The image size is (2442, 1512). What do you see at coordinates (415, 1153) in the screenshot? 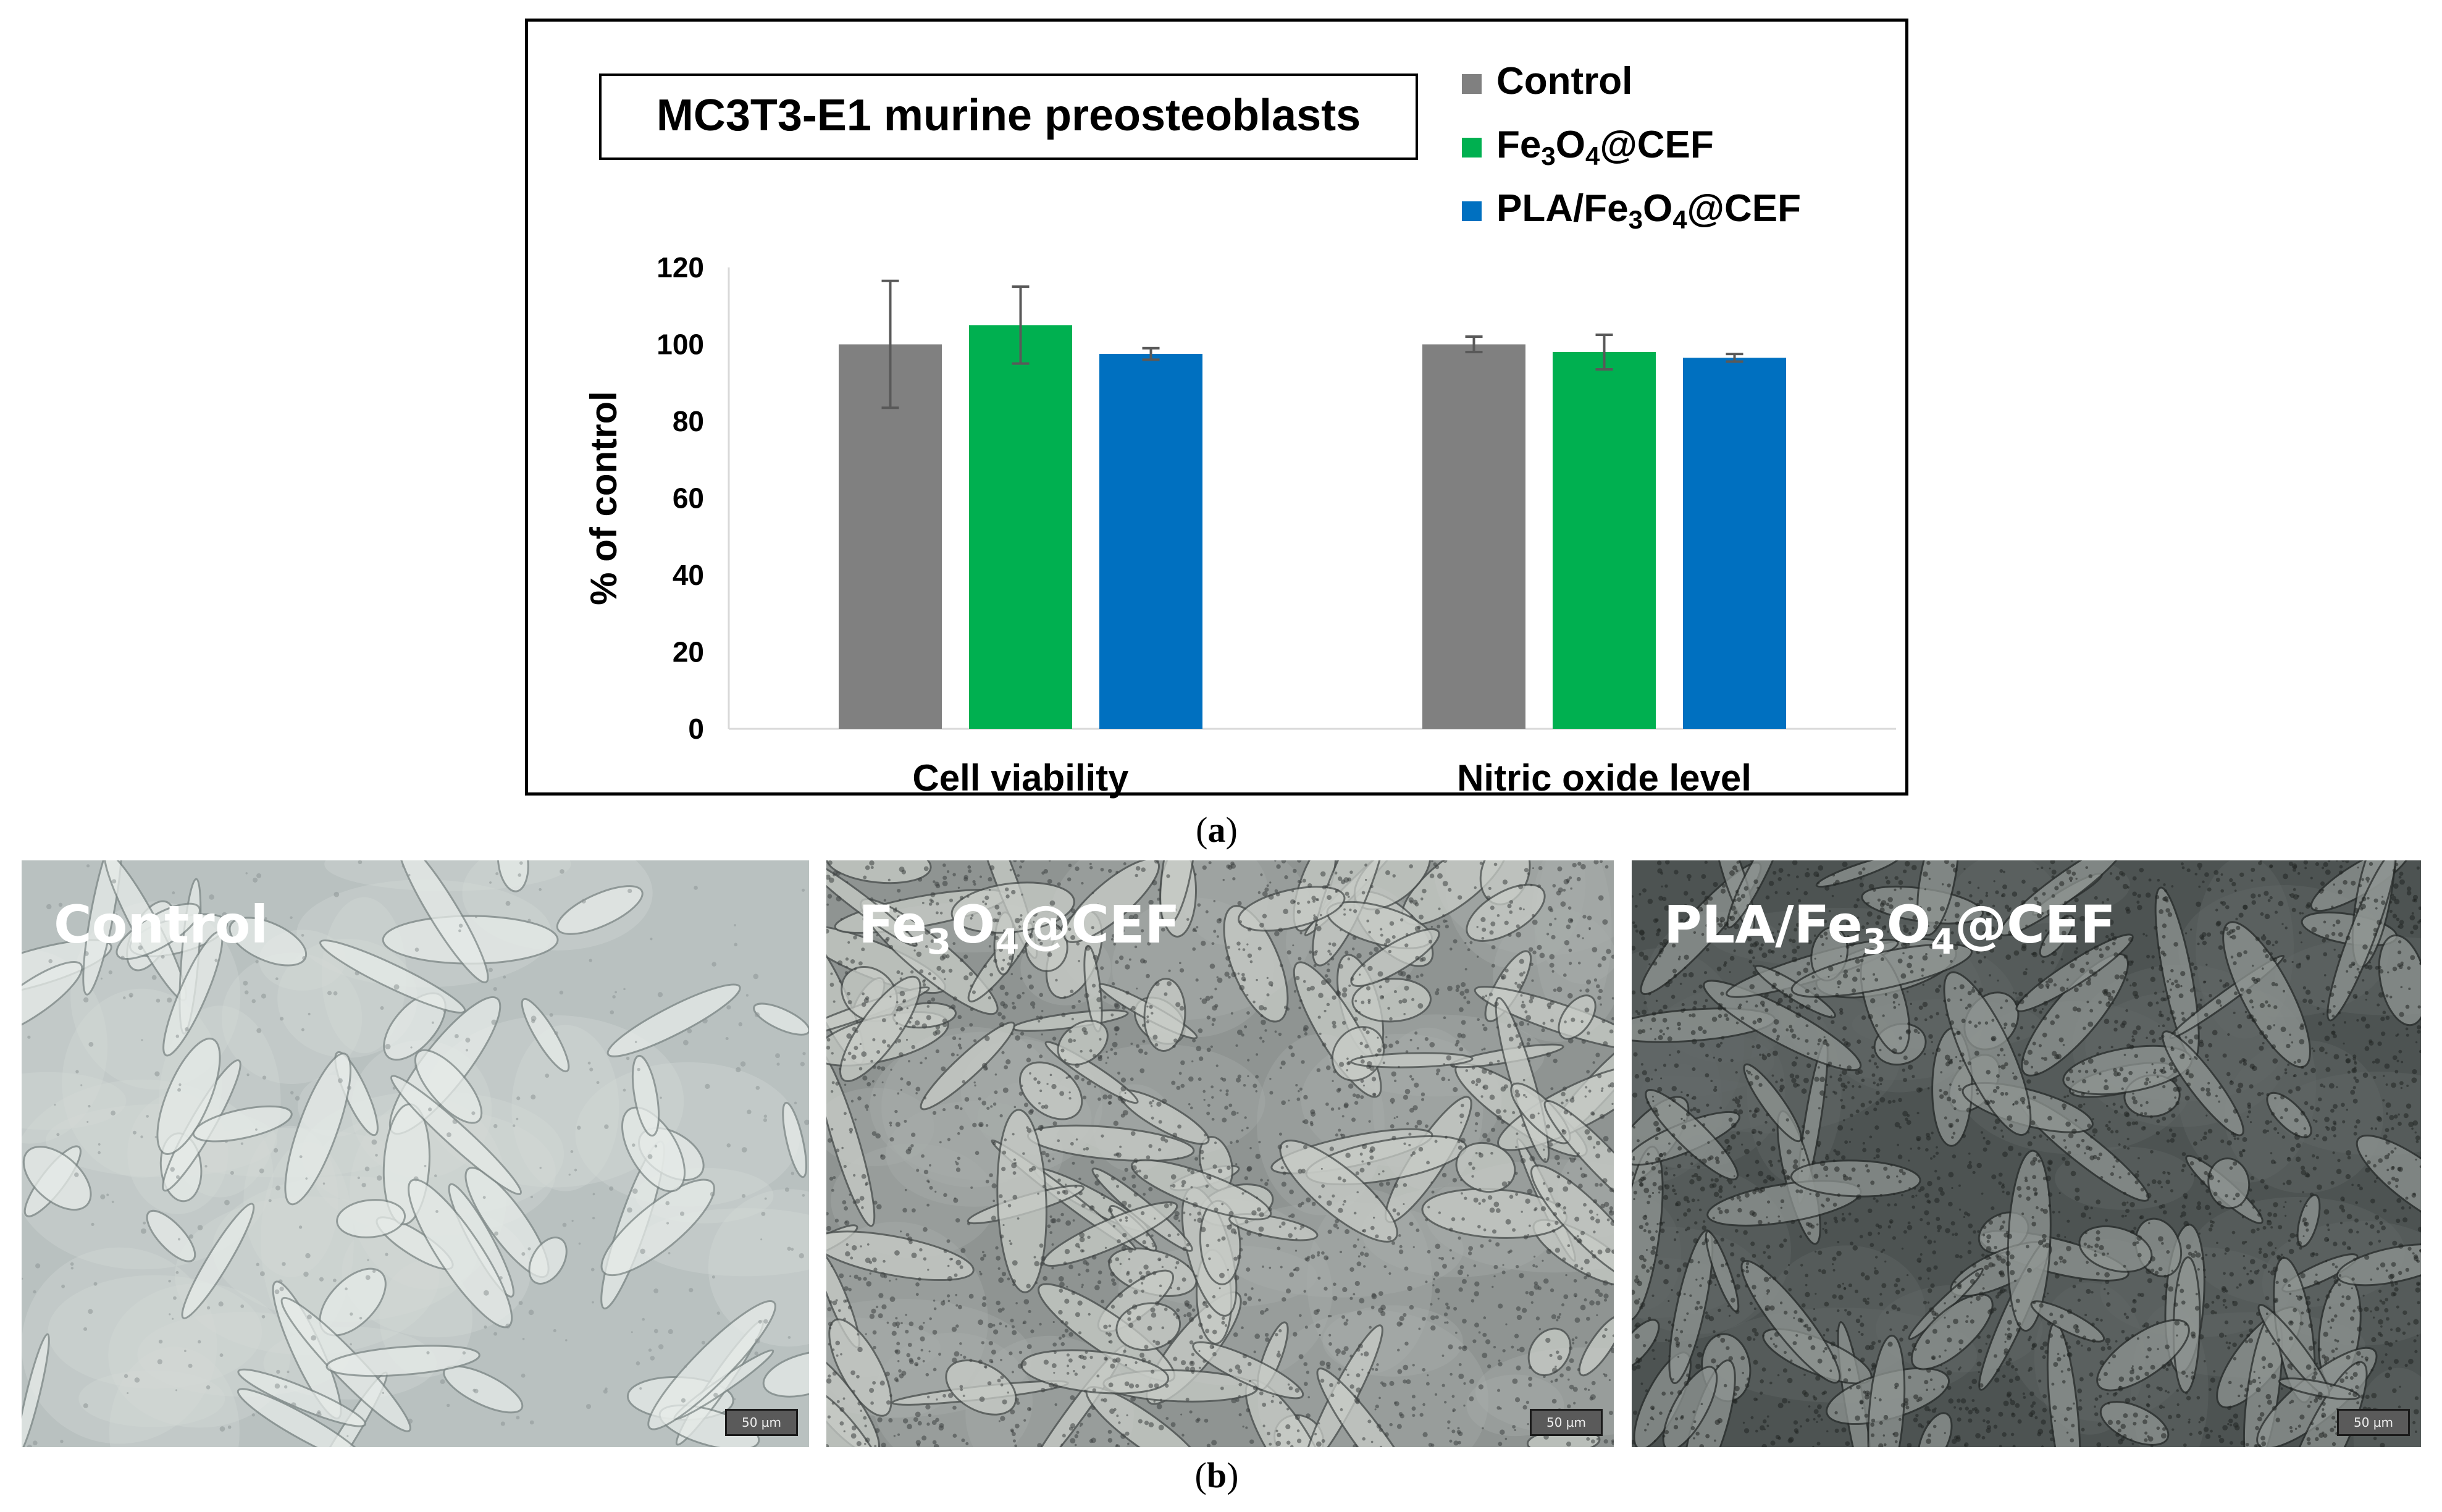
I see `micrograph-texture` at bounding box center [415, 1153].